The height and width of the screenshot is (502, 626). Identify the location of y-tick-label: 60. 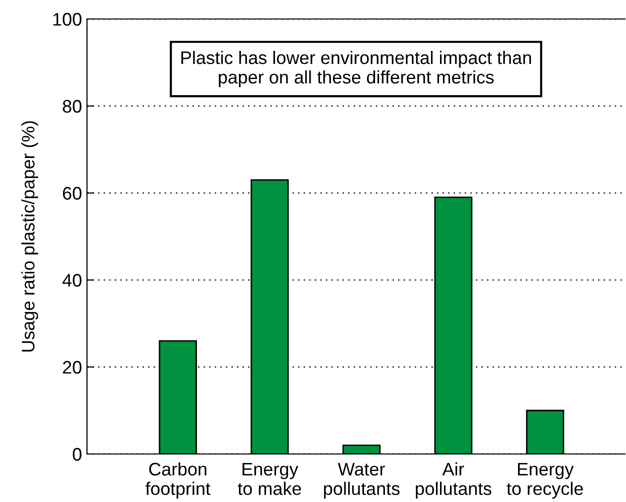
(72, 193).